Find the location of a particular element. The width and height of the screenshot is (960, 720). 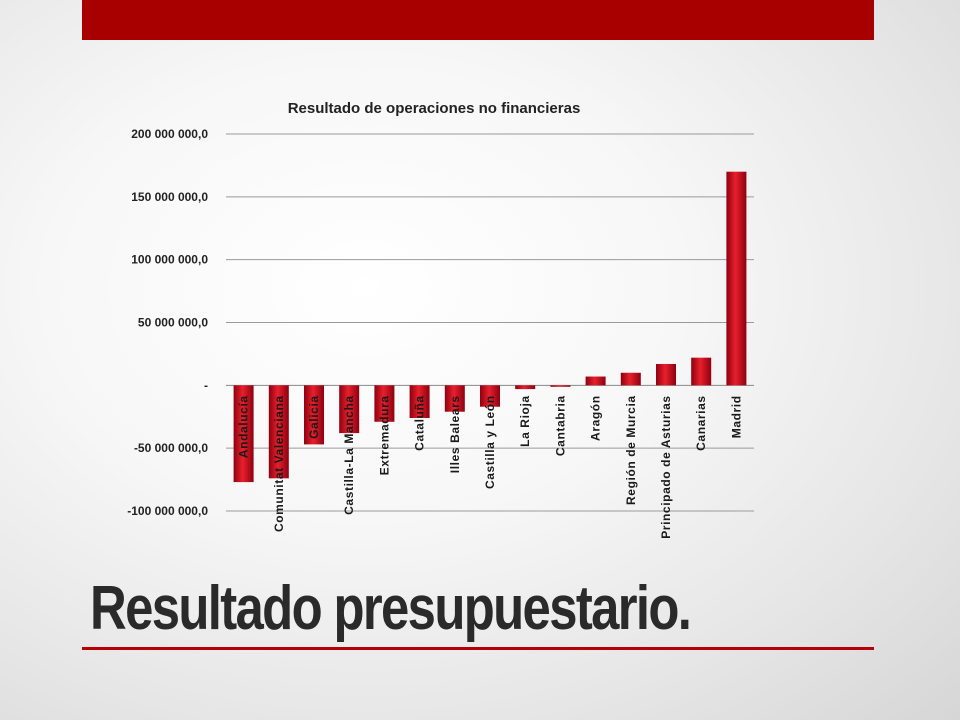

y-tick-label: 100 000 000,0 is located at coordinates (169, 260).